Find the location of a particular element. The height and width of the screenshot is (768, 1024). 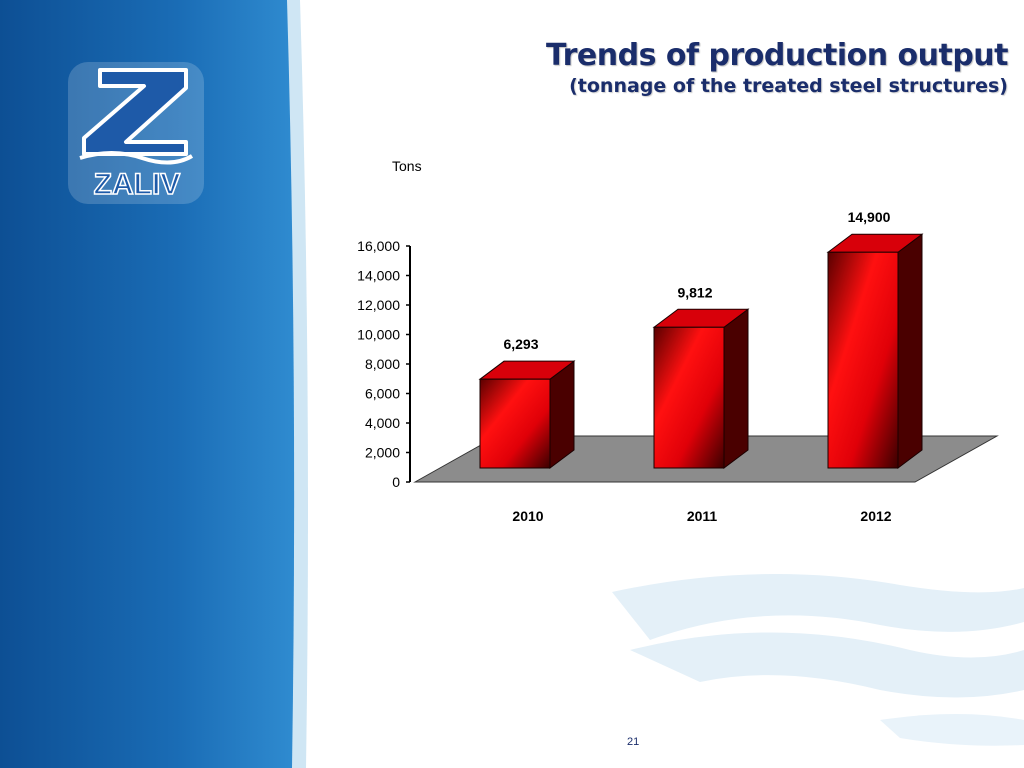

logo-text: ZALIV is located at coordinates (137, 184).